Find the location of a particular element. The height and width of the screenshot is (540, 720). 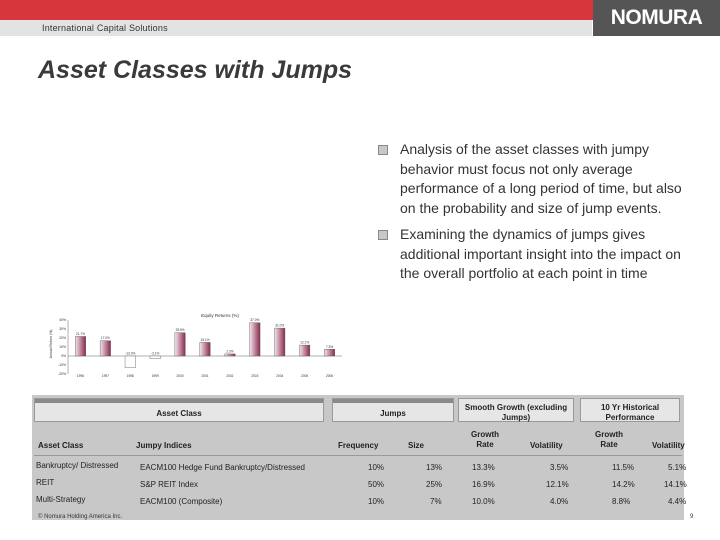

chart-x-tick-label: 2000 is located at coordinates (180, 376).